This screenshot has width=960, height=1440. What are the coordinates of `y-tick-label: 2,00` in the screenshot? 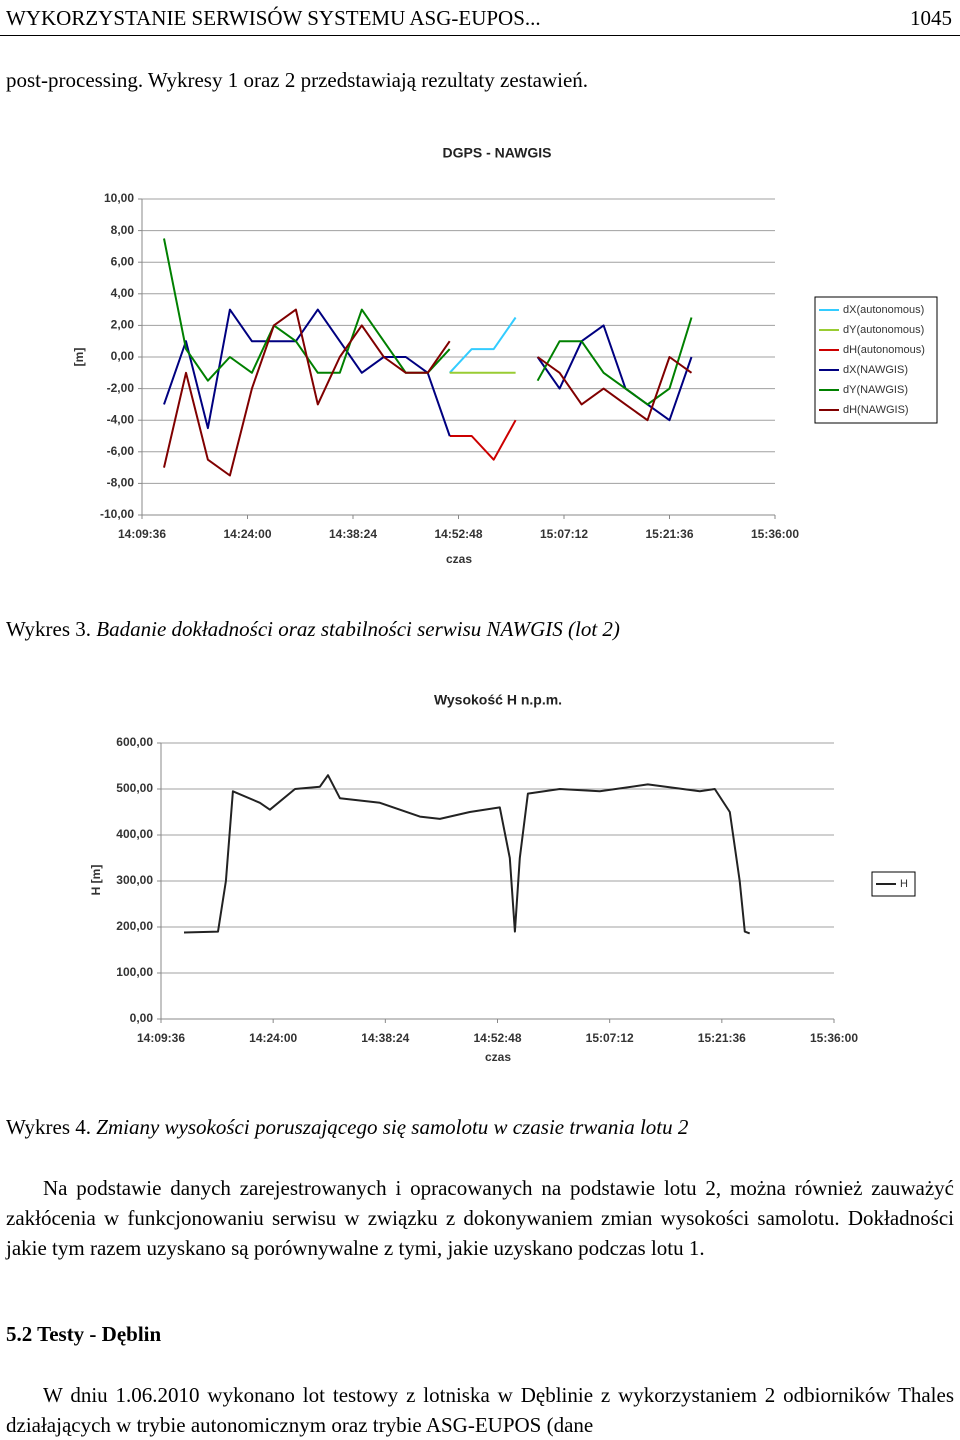 It's located at (123, 325).